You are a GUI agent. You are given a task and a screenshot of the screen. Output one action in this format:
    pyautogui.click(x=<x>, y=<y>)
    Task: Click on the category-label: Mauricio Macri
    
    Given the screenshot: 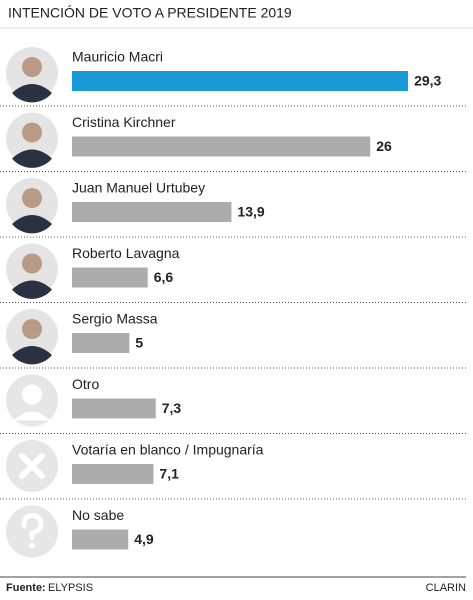 What is the action you would take?
    pyautogui.click(x=117, y=57)
    